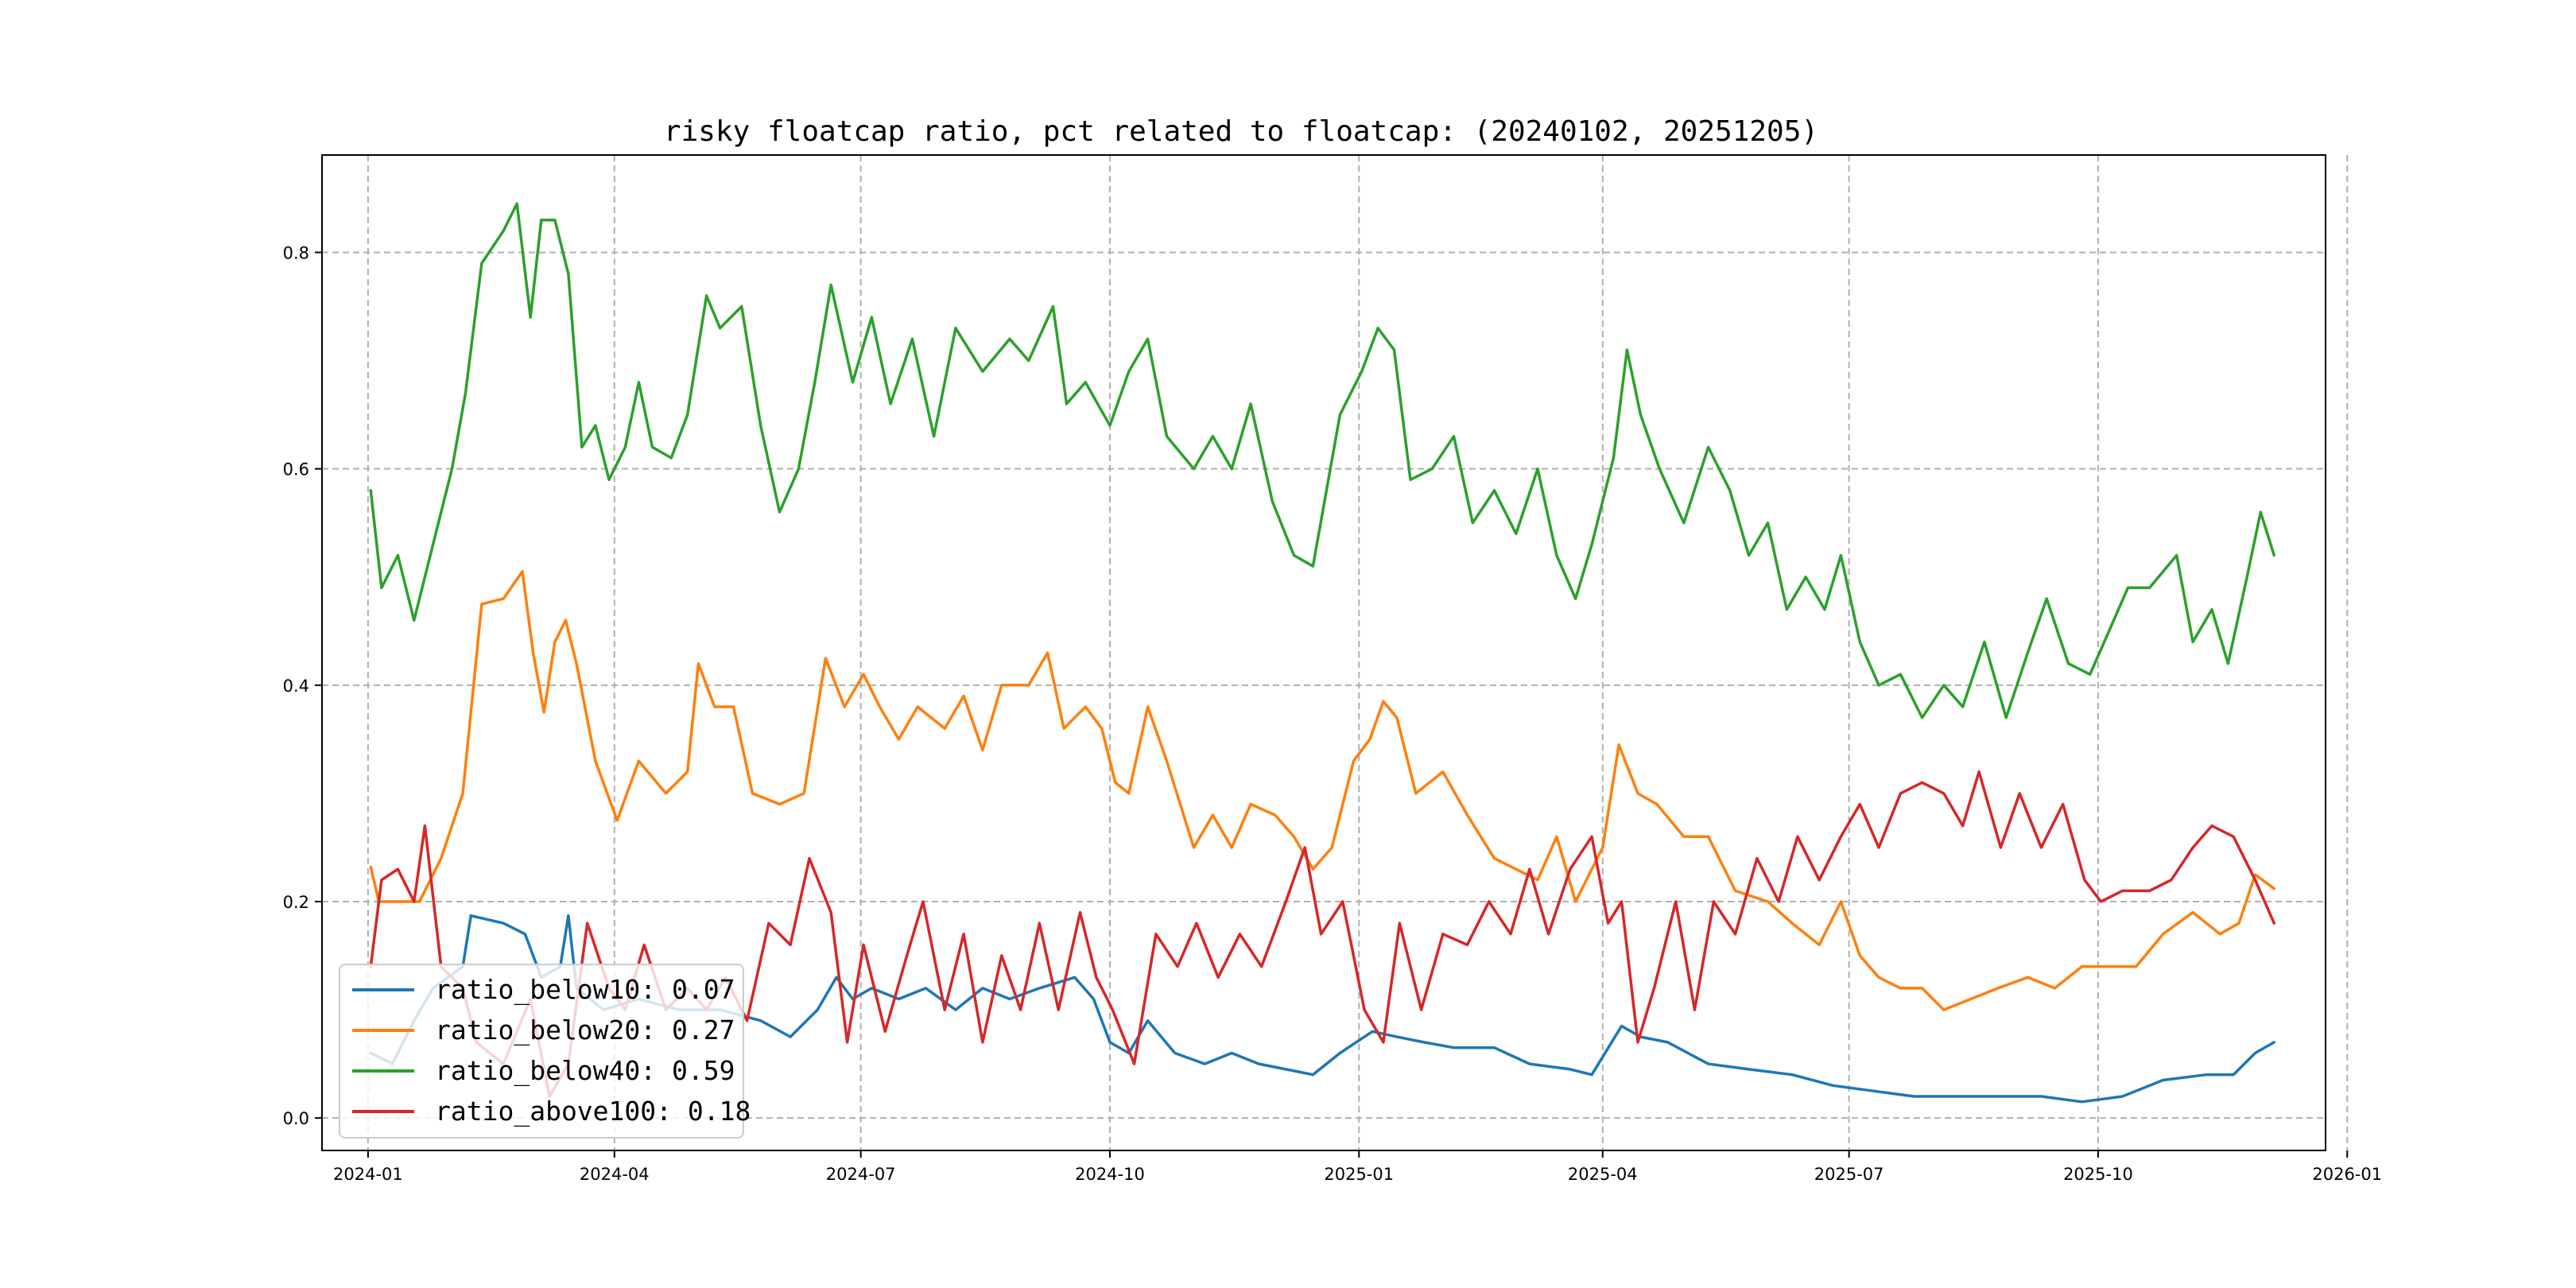 Image resolution: width=2576 pixels, height=1288 pixels. What do you see at coordinates (861, 1174) in the screenshot?
I see `x-tick-label: 2024-07` at bounding box center [861, 1174].